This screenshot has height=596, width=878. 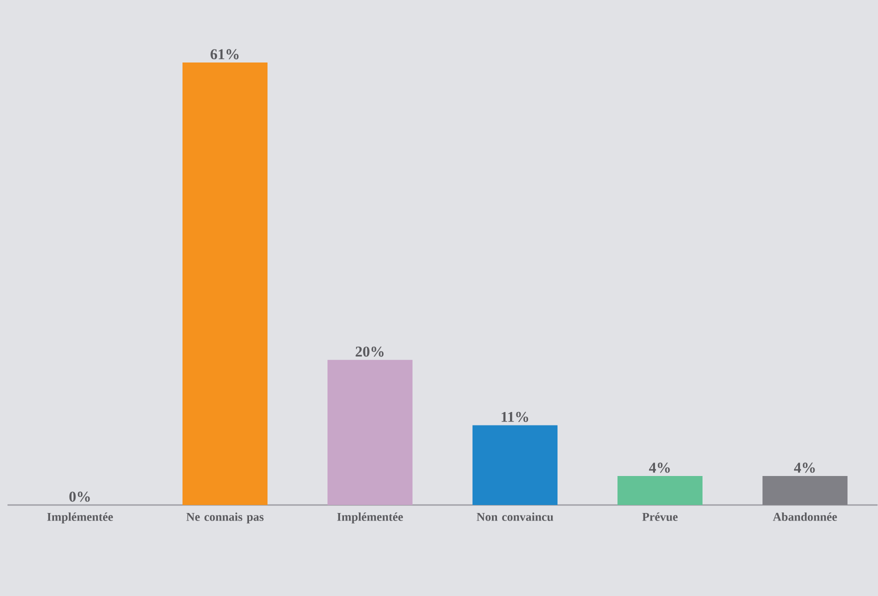 What do you see at coordinates (79, 497) in the screenshot?
I see `data-label: 0%` at bounding box center [79, 497].